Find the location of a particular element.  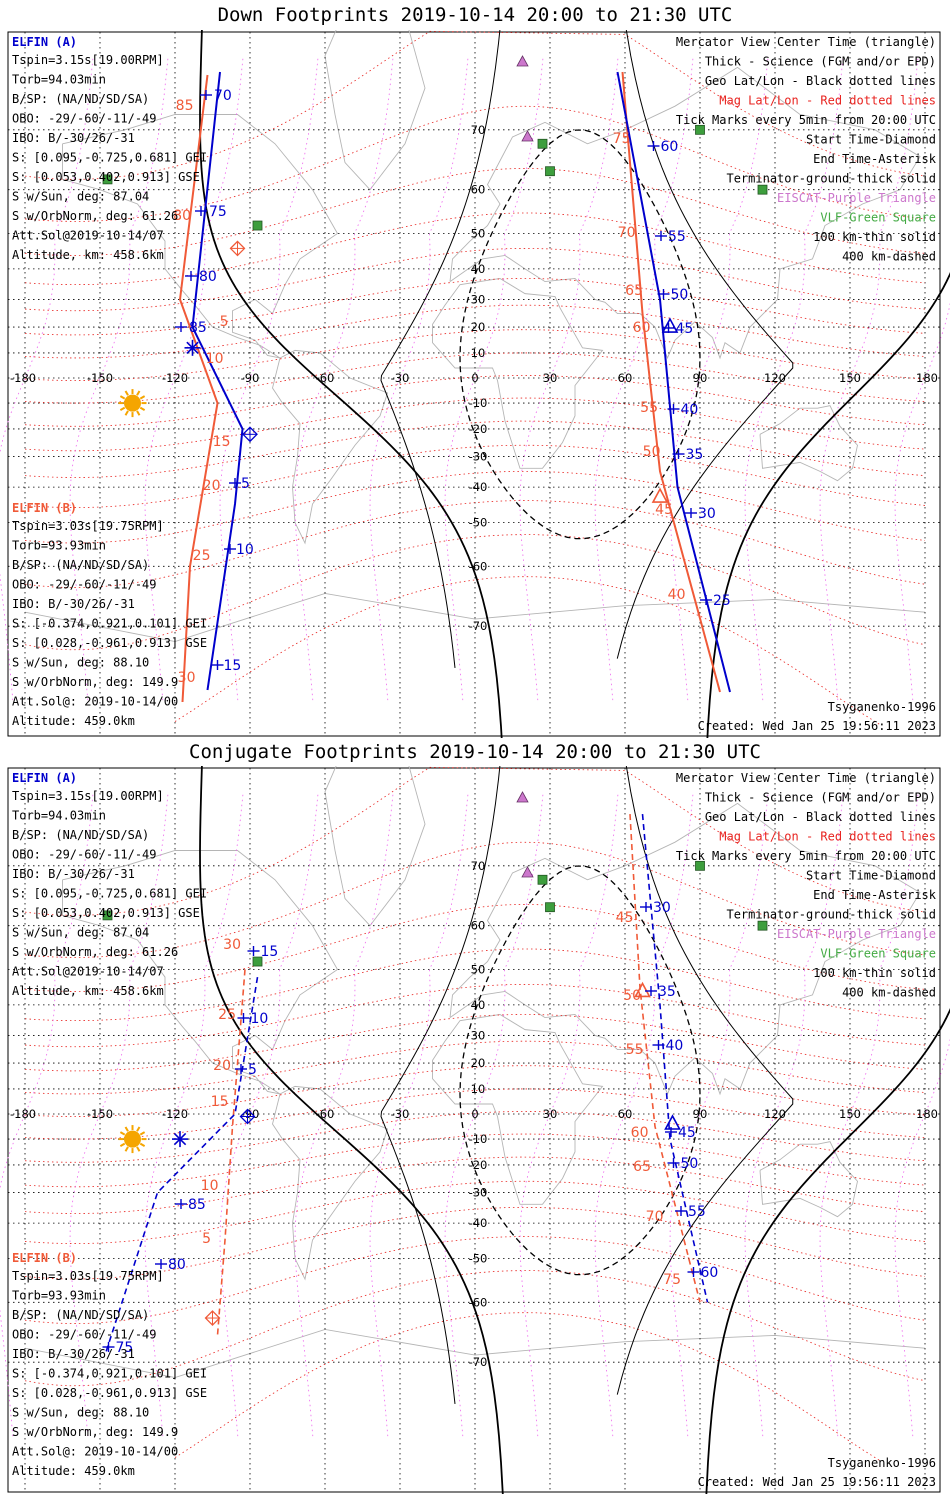

sun-disc is located at coordinates (132, 1139).